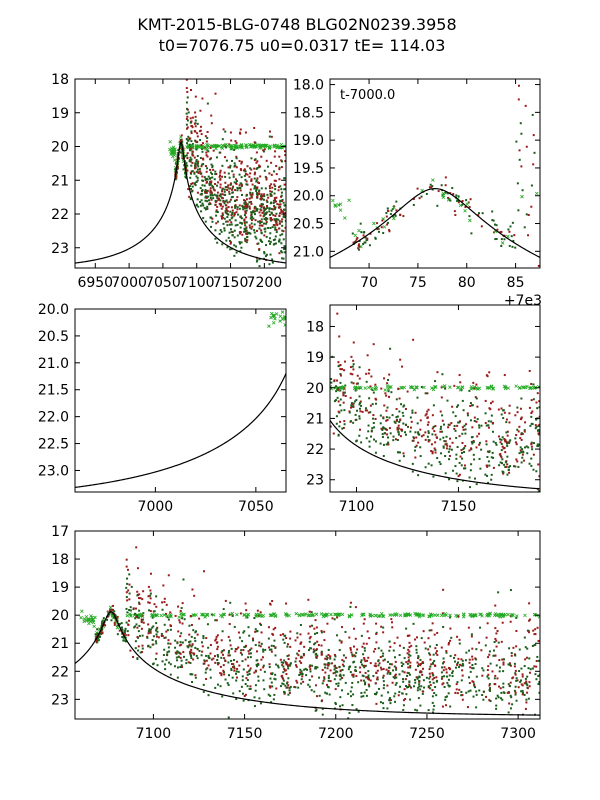 This screenshot has width=600, height=800. What do you see at coordinates (53, 418) in the screenshot?
I see `y-tick-label: 22.0` at bounding box center [53, 418].